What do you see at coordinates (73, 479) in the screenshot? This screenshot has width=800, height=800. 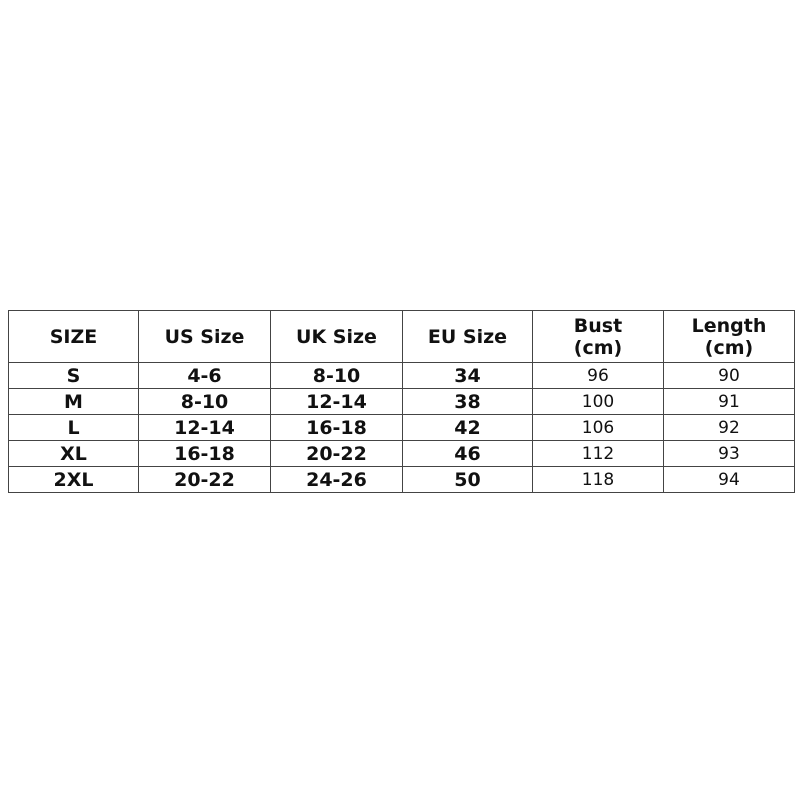 I see `cell-size: 2XL` at bounding box center [73, 479].